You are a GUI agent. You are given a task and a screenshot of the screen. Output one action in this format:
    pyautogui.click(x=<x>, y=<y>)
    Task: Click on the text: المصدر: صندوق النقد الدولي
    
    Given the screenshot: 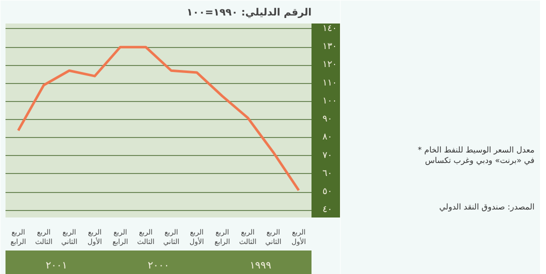 What is the action you would take?
    pyautogui.click(x=486, y=207)
    